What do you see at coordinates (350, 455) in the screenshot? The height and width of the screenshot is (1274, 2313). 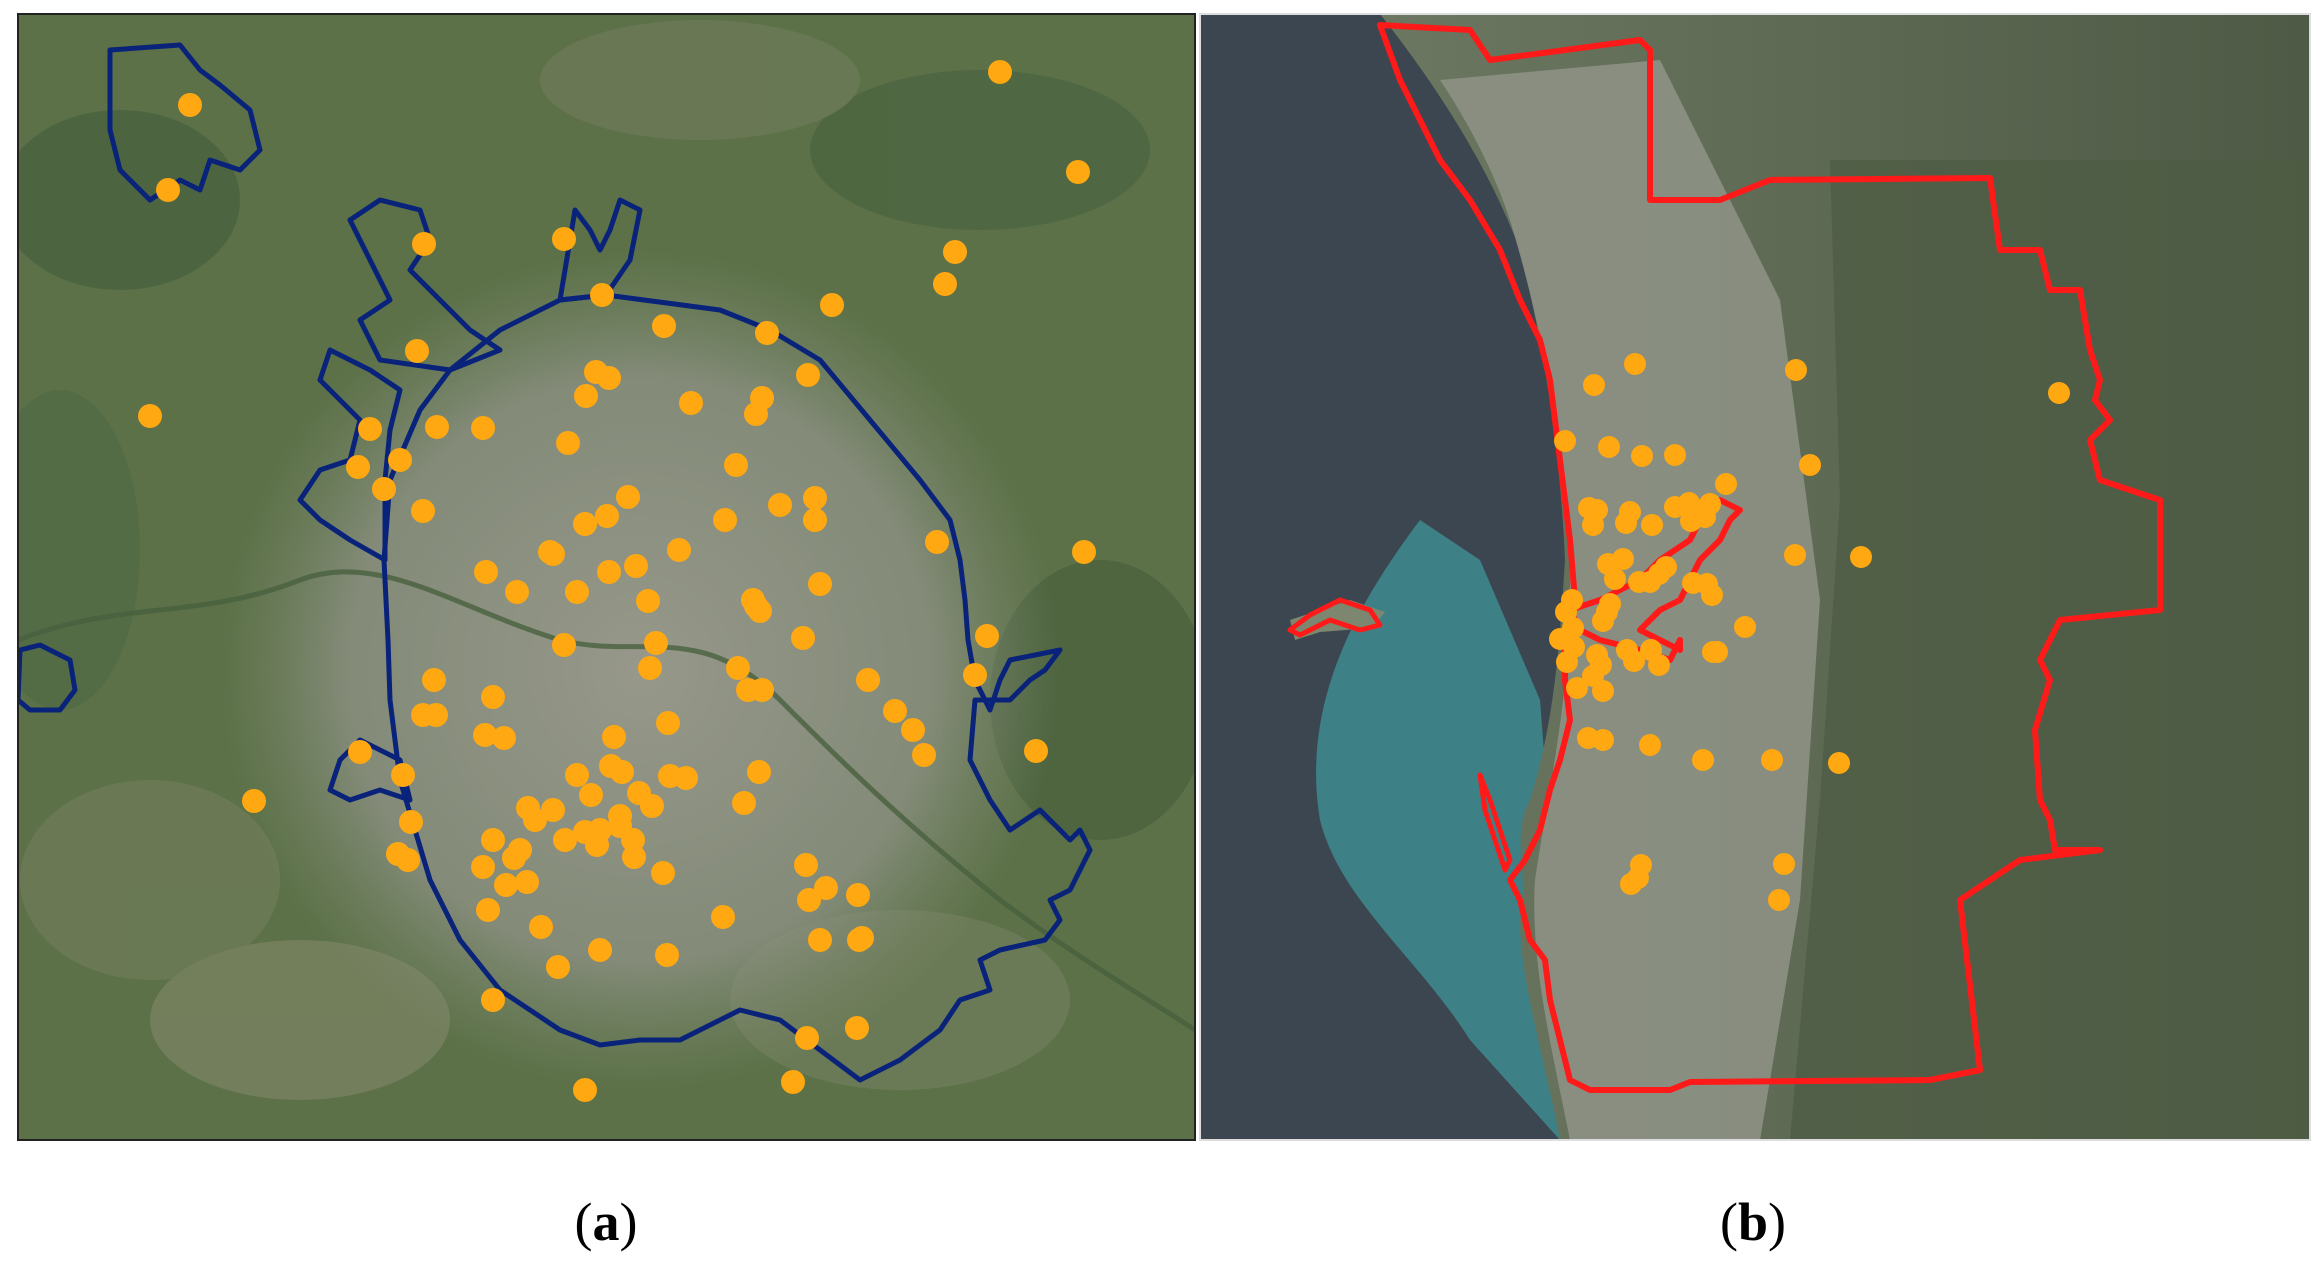 I see `boundary-lobe-west-a` at bounding box center [350, 455].